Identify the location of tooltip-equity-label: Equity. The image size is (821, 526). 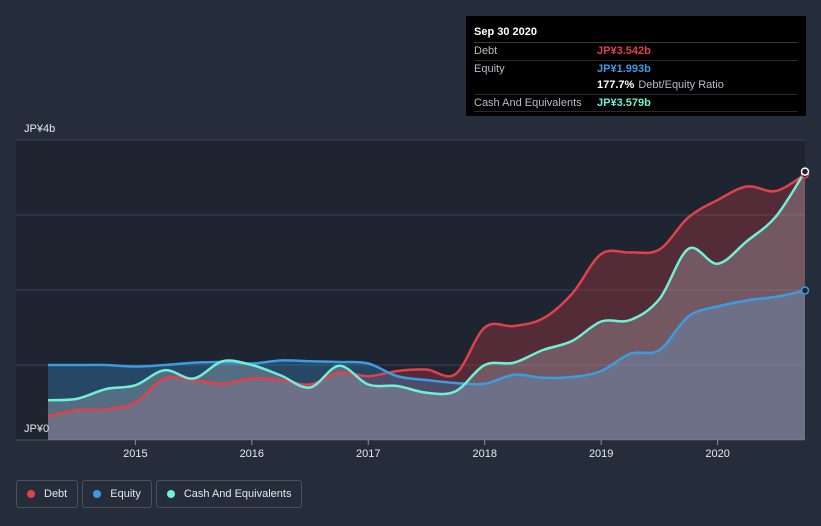
(489, 68).